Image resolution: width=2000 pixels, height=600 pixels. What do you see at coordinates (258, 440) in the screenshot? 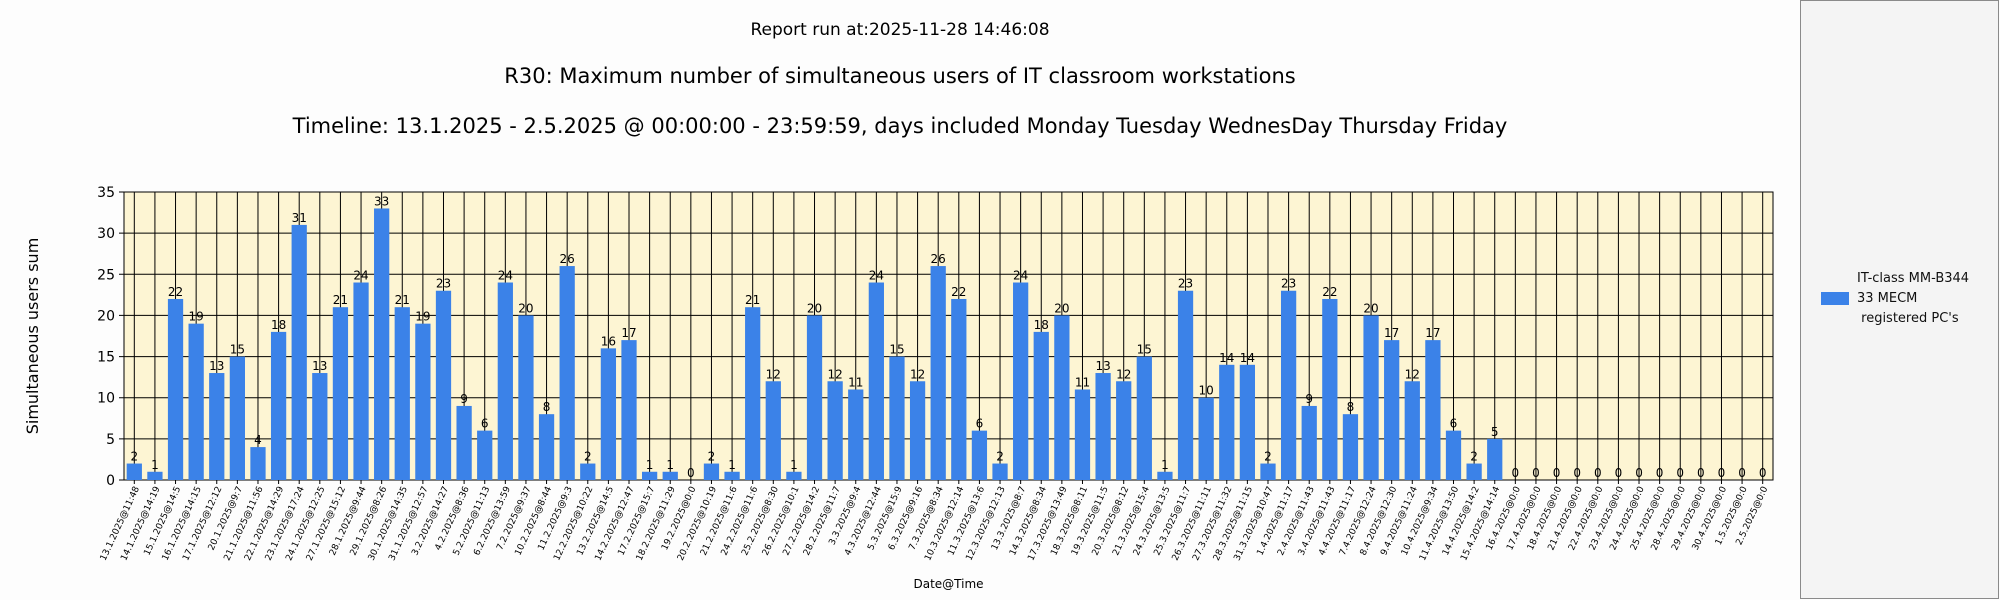
I see `bar-value-label: 4` at bounding box center [258, 440].